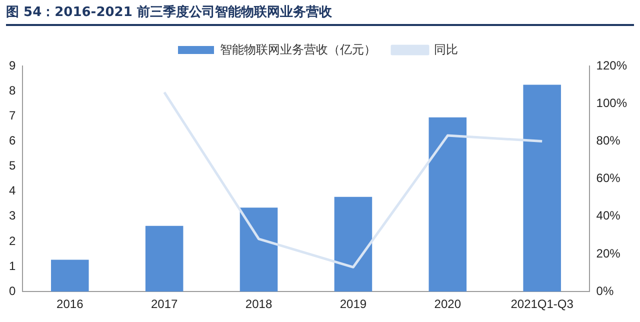 The image size is (640, 322). Describe the element at coordinates (608, 141) in the screenshot. I see `y2-tick-label: 80%` at that location.